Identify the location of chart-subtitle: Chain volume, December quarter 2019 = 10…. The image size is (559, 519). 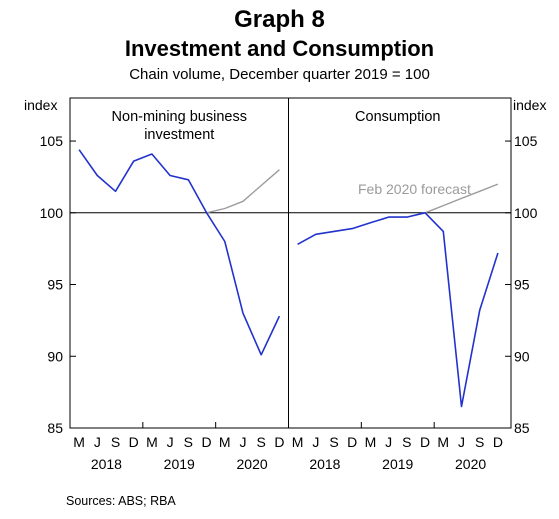
(279, 74).